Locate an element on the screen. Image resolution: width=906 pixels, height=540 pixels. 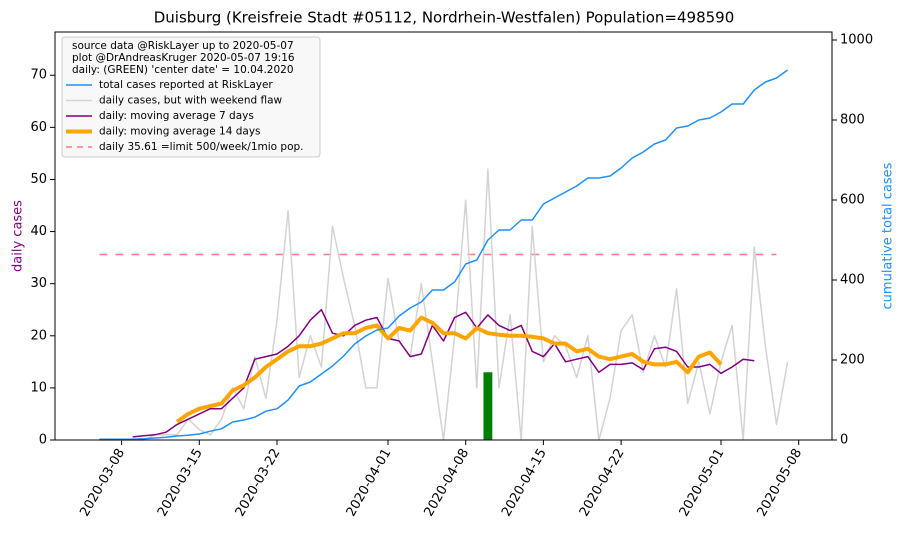
series-line is located at coordinates (449, 369).